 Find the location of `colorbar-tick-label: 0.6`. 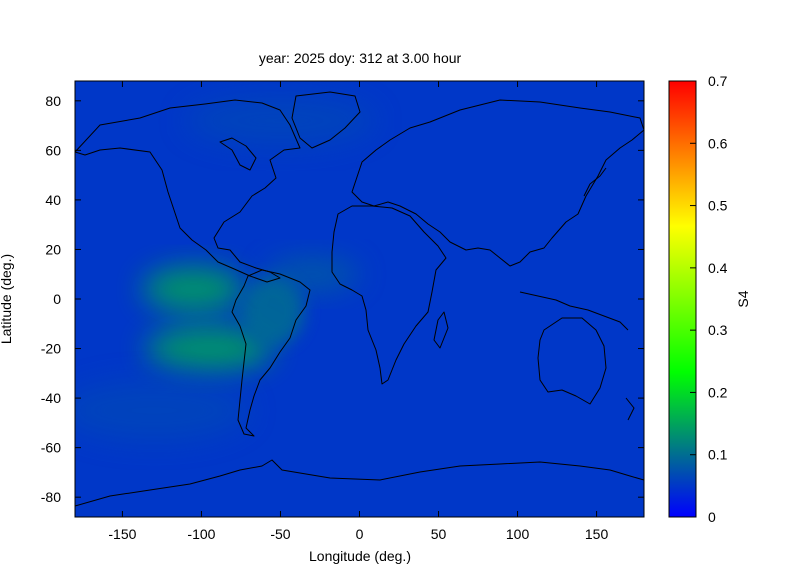

colorbar-tick-label: 0.6 is located at coordinates (718, 143).